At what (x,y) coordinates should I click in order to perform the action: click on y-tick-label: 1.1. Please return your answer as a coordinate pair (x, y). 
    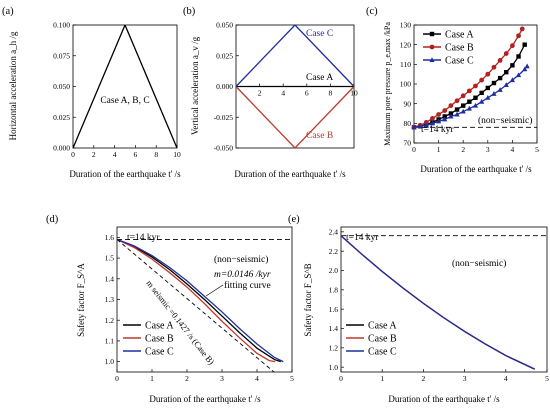
    Looking at the image, I should click on (110, 341).